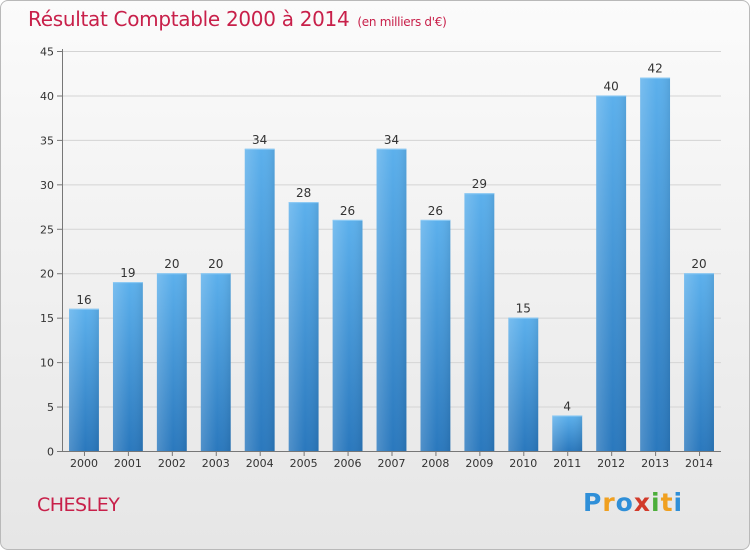 Image resolution: width=750 pixels, height=550 pixels. I want to click on y-tick-label-40: 40, so click(47, 96).